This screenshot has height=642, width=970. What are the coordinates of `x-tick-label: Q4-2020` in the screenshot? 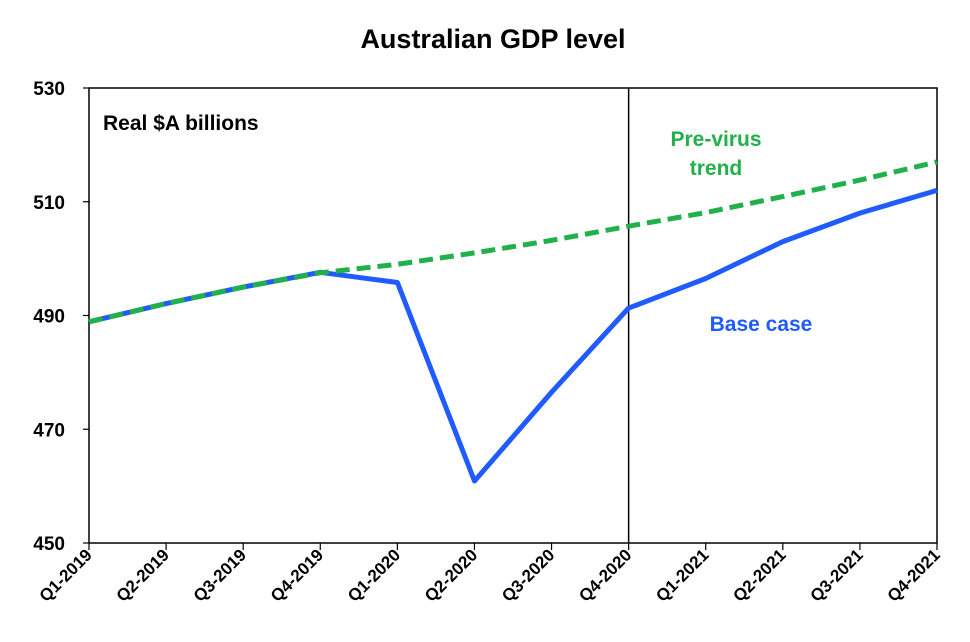 It's located at (605, 575).